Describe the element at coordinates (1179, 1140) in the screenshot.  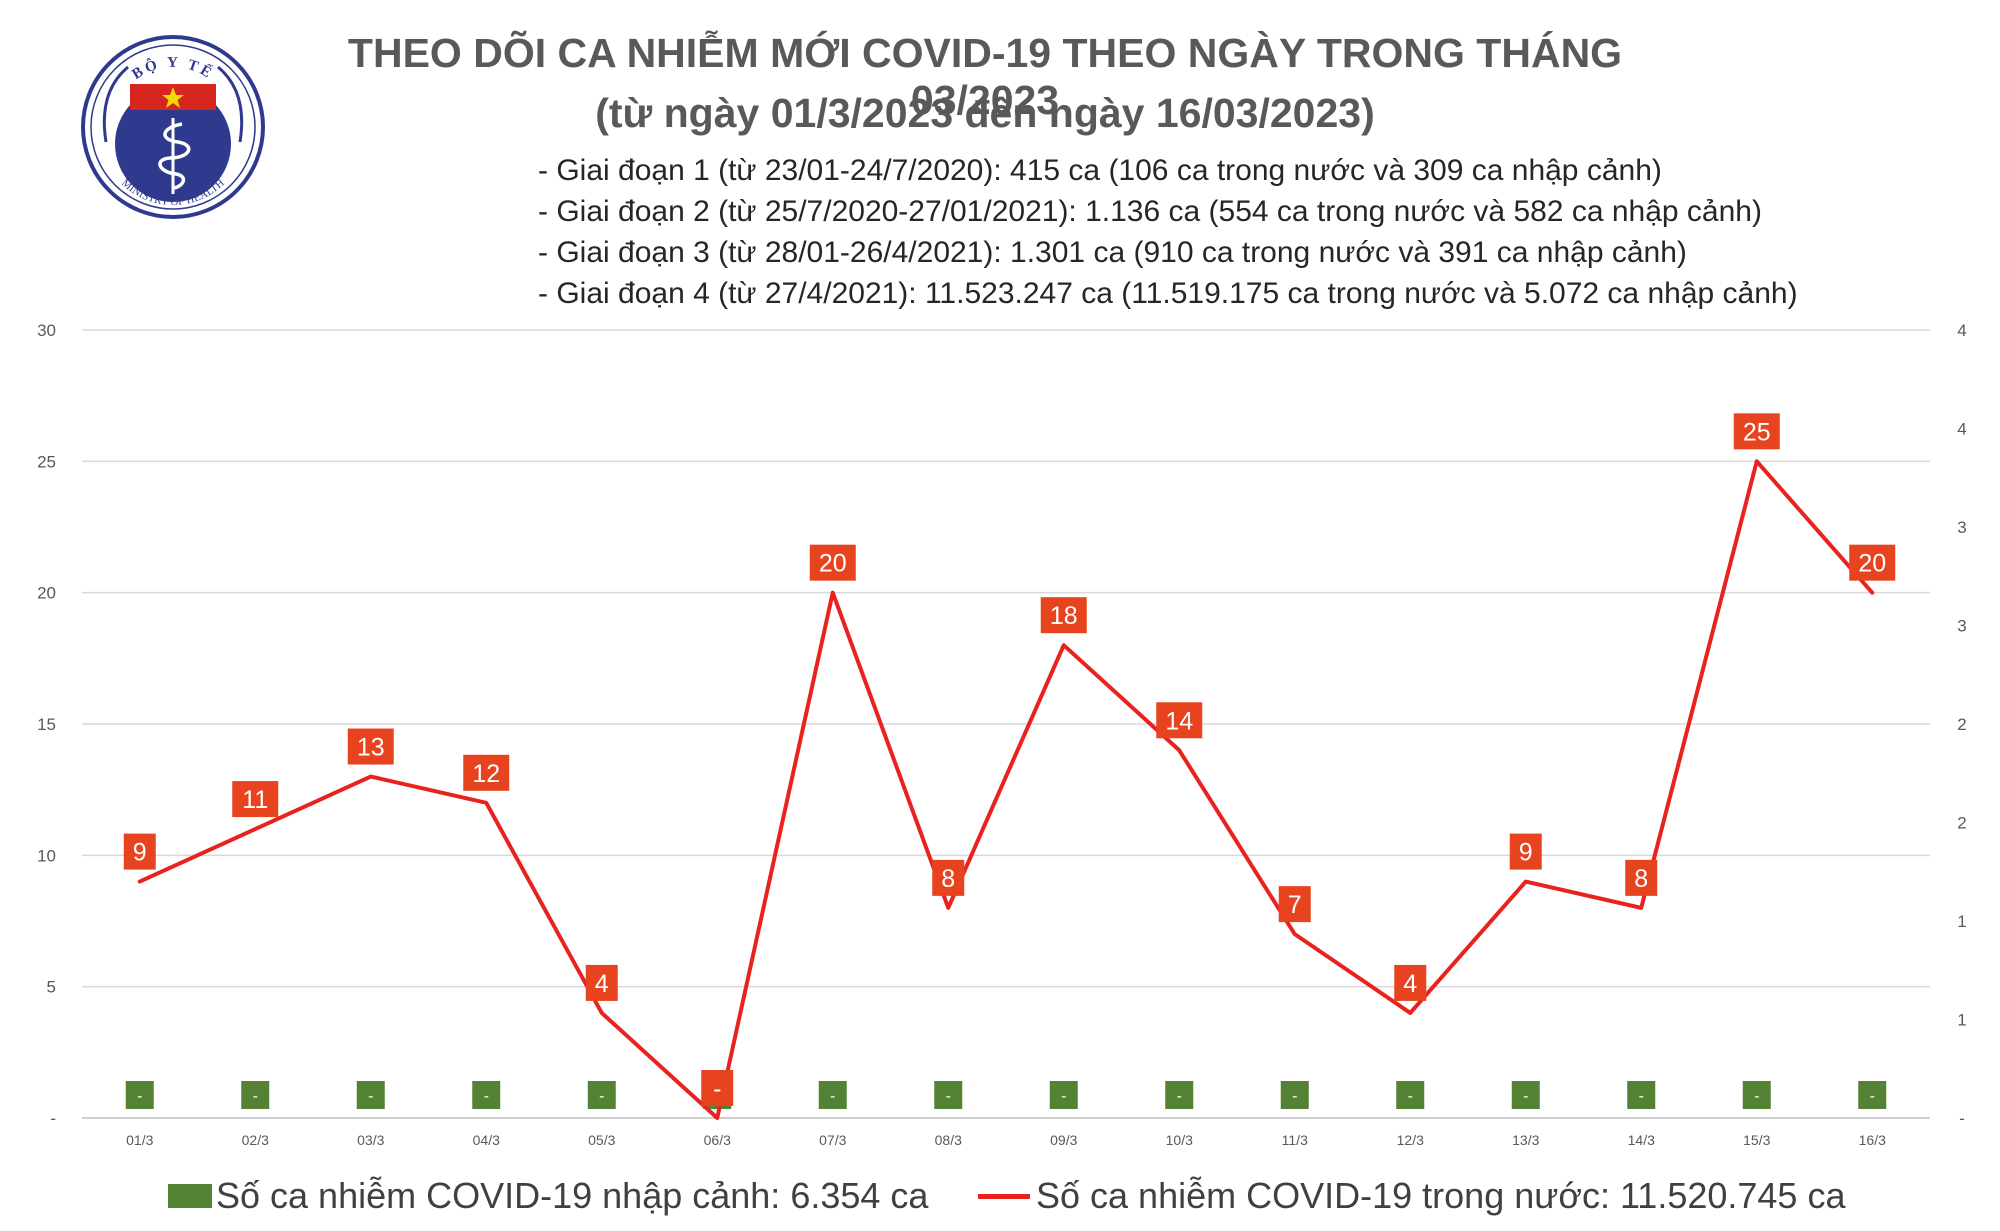
I see `x-tick-label: 10/3` at that location.